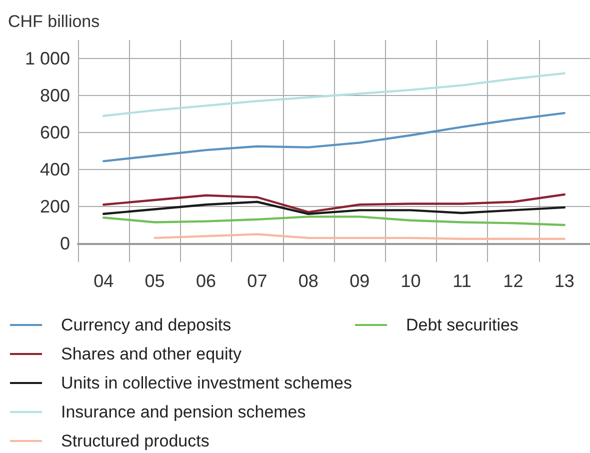  What do you see at coordinates (206, 281) in the screenshot?
I see `x-tick-label: 06` at bounding box center [206, 281].